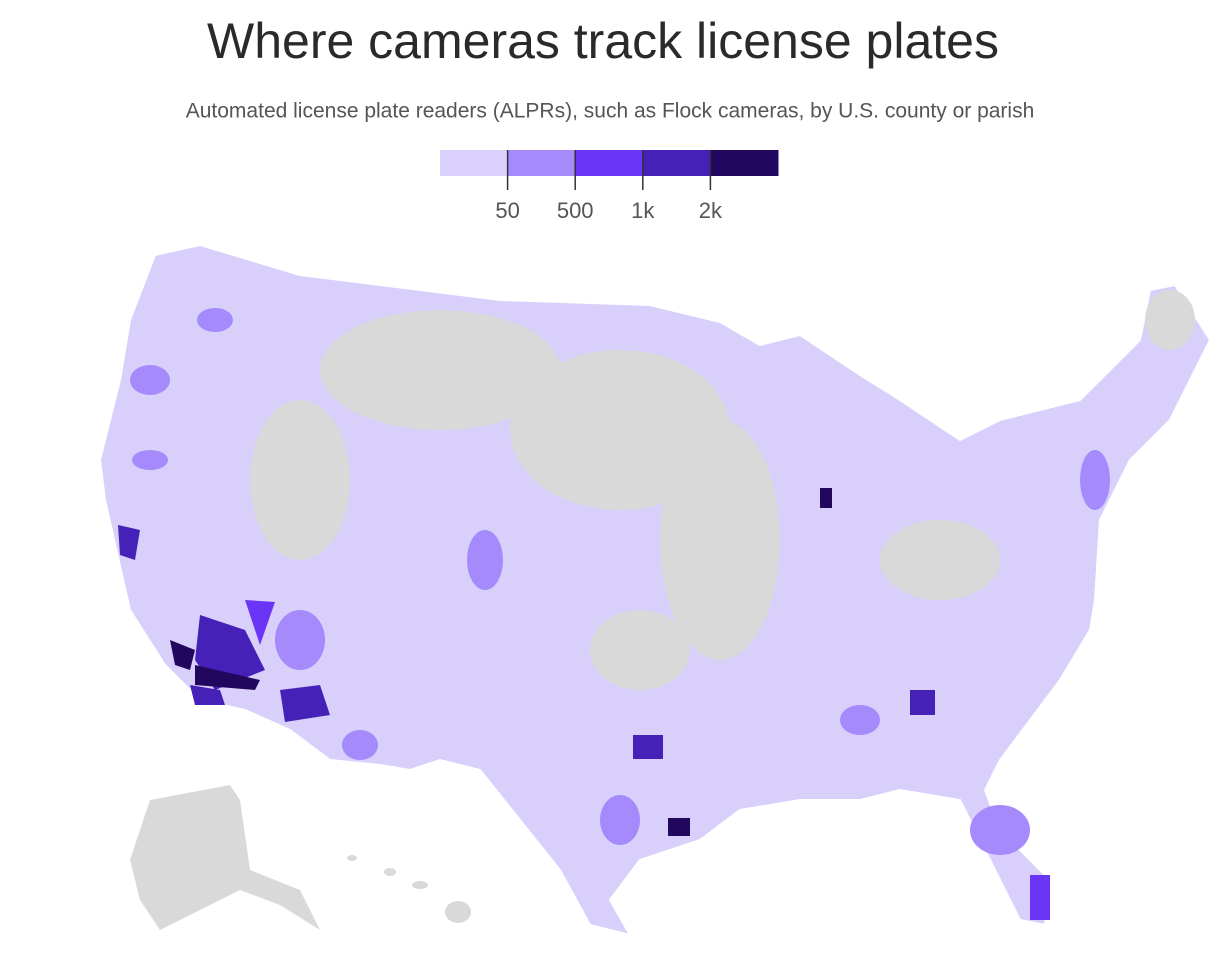  Describe the element at coordinates (643, 210) in the screenshot. I see `legend-tick-label: 1k` at that location.